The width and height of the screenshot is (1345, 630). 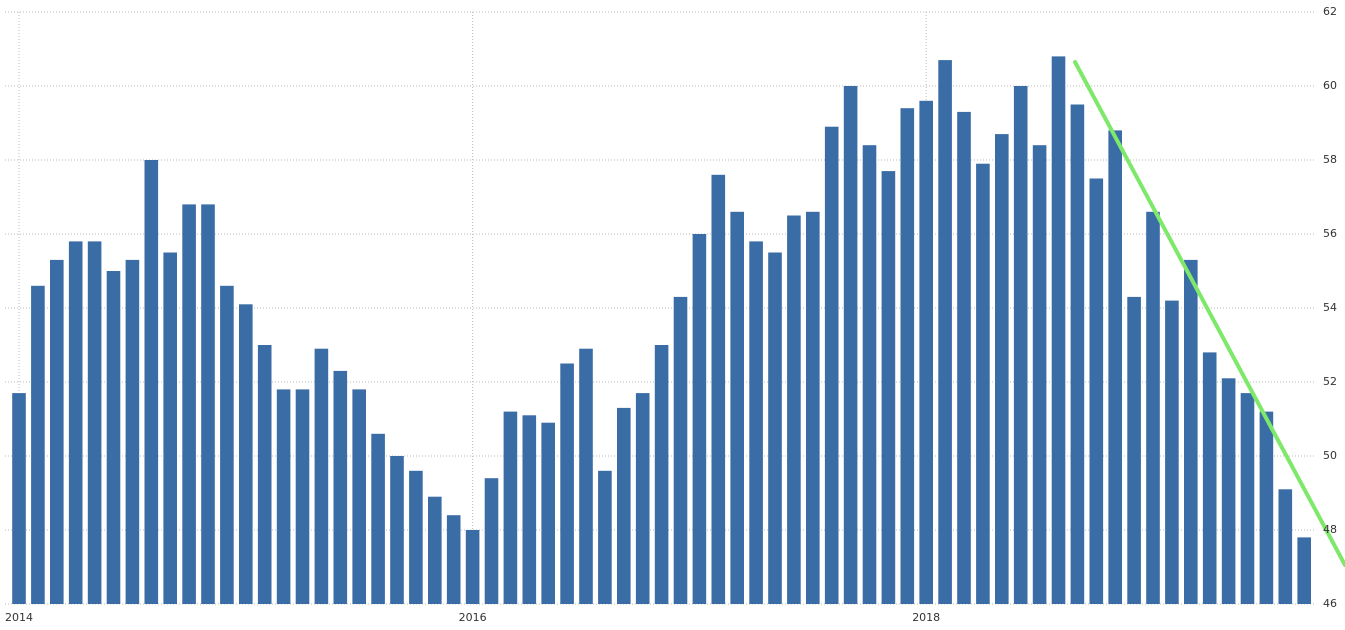 What do you see at coordinates (926, 617) in the screenshot?
I see `x-tick-label: 2018` at bounding box center [926, 617].